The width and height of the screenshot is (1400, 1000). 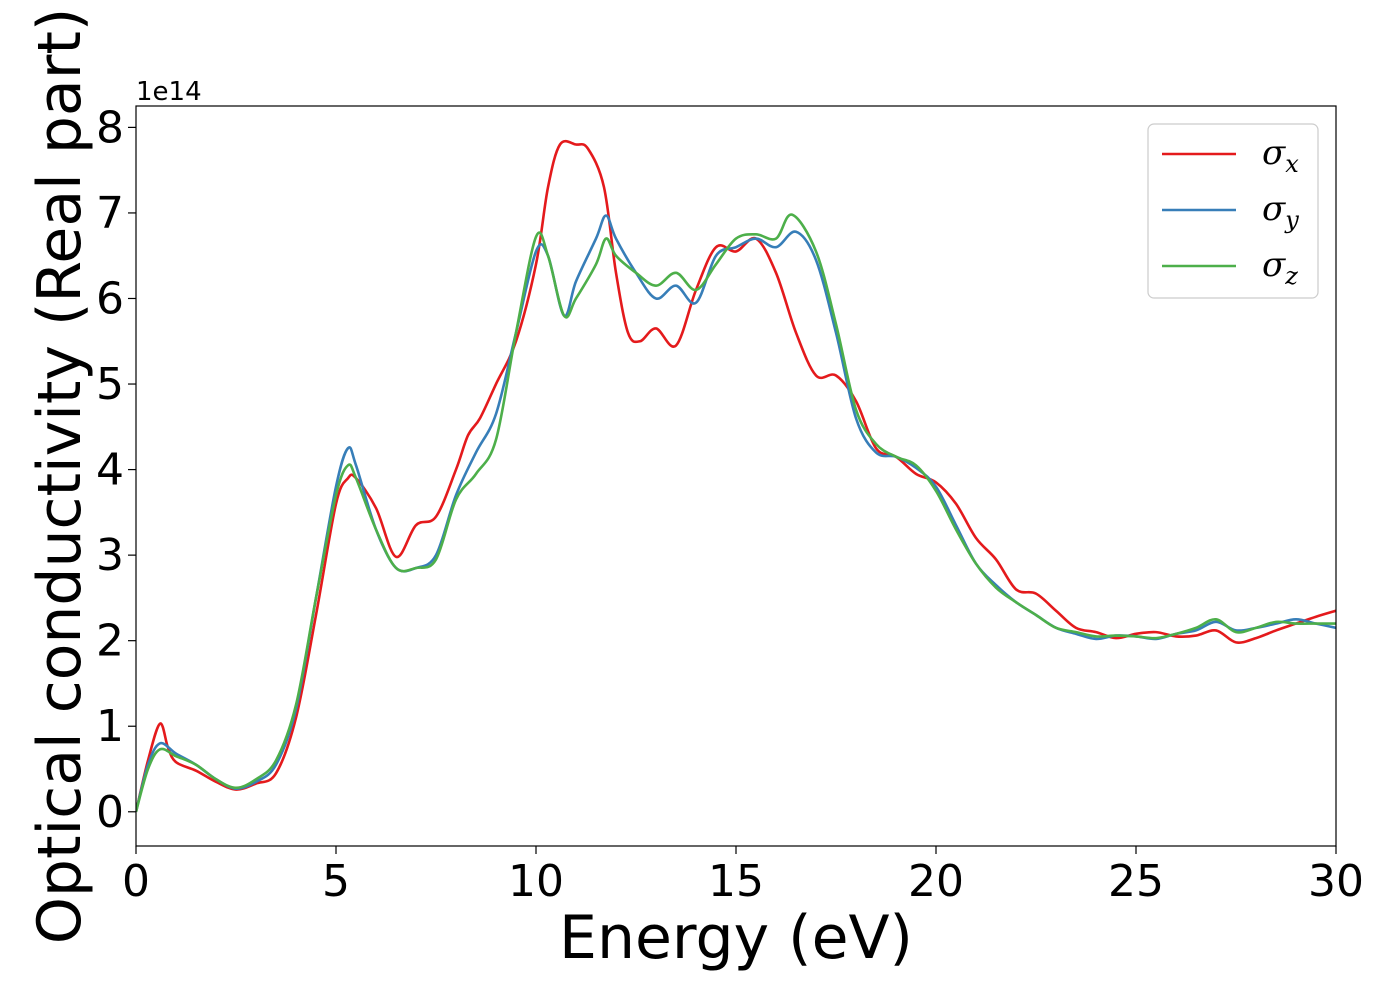 I want to click on legend-label-y: σy, so click(x=1280, y=211).